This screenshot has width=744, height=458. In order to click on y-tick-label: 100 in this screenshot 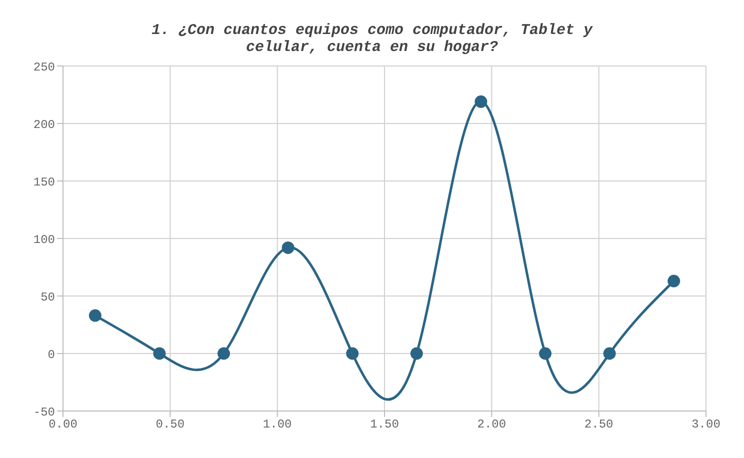, I will do `click(44, 239)`.